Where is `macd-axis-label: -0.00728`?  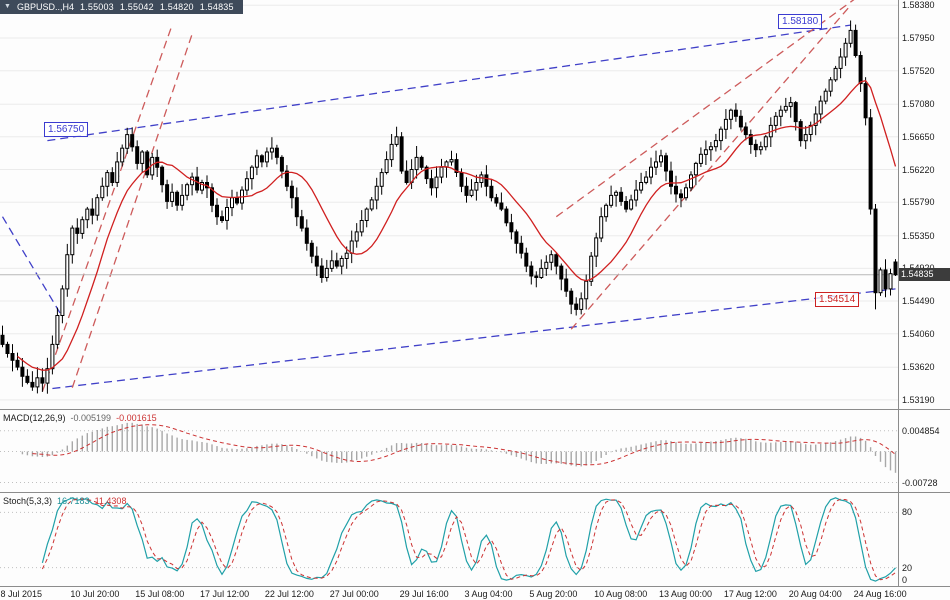
macd-axis-label: -0.00728 is located at coordinates (920, 482).